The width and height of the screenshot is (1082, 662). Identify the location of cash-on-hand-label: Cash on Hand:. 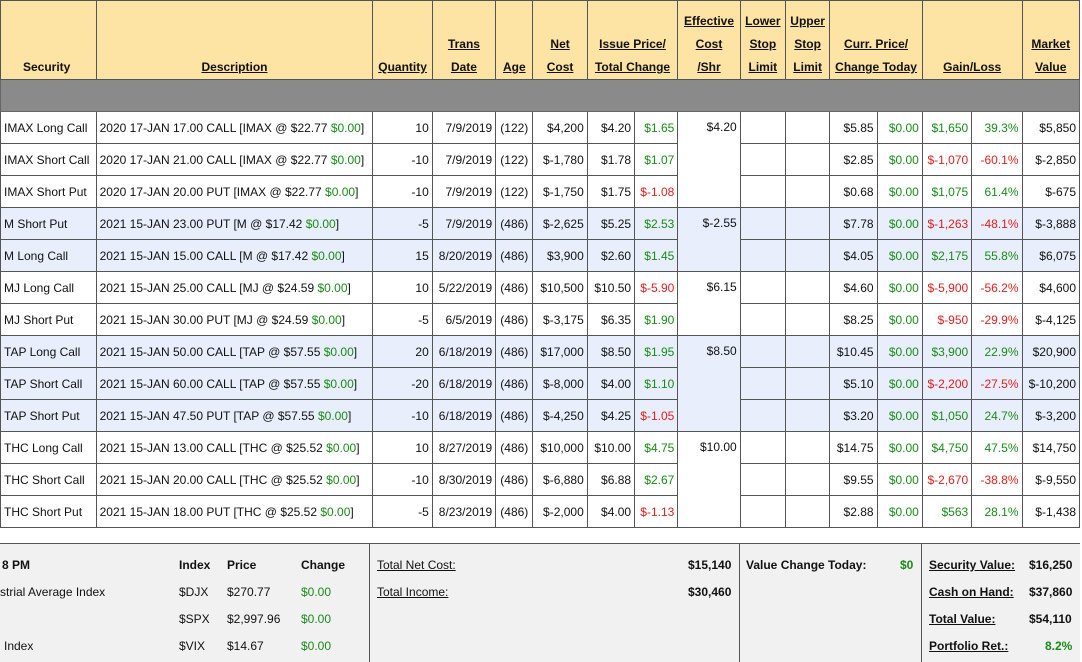
(971, 592).